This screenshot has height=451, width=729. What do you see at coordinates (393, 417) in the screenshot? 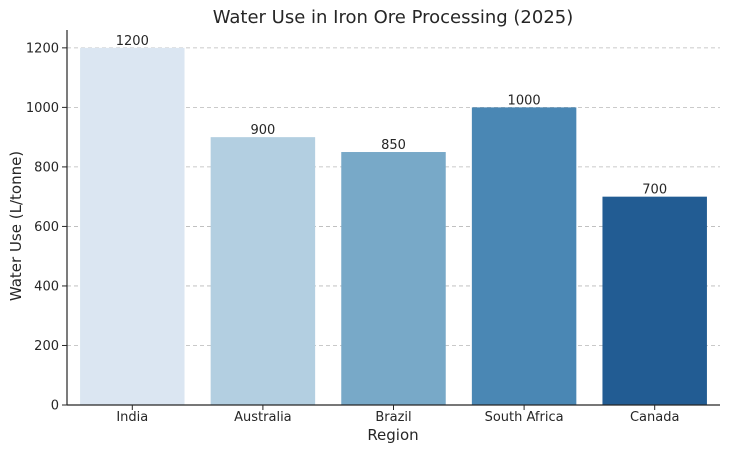
I see `x-tick-label: Brazil` at bounding box center [393, 417].